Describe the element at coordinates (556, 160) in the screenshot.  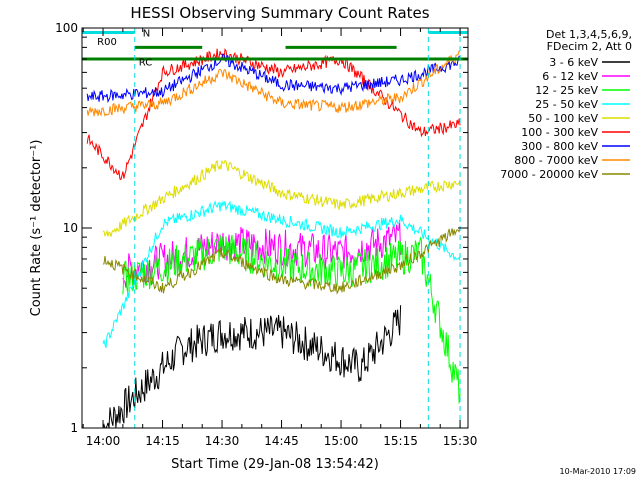
I see `legend-item: 800 - 7000 keV` at that location.